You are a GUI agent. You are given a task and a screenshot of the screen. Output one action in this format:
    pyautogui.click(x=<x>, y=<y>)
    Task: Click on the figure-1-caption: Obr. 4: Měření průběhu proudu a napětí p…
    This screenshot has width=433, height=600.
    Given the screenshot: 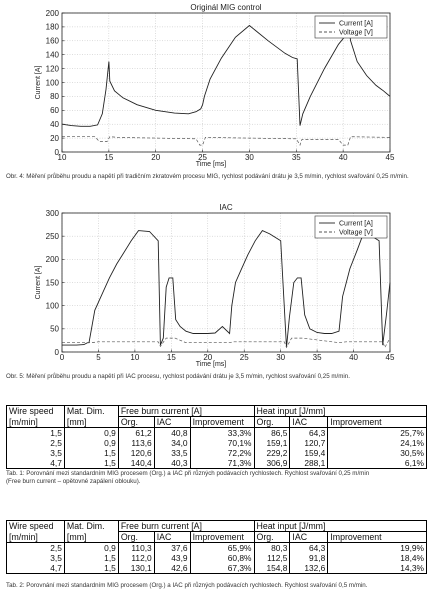 What is the action you would take?
    pyautogui.click(x=207, y=176)
    